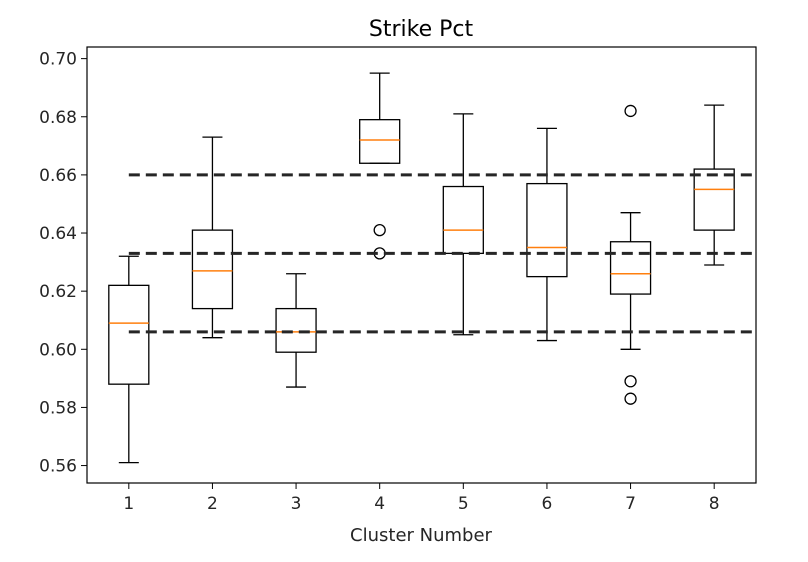  I want to click on y-tick-label: 0.58, so click(58, 408).